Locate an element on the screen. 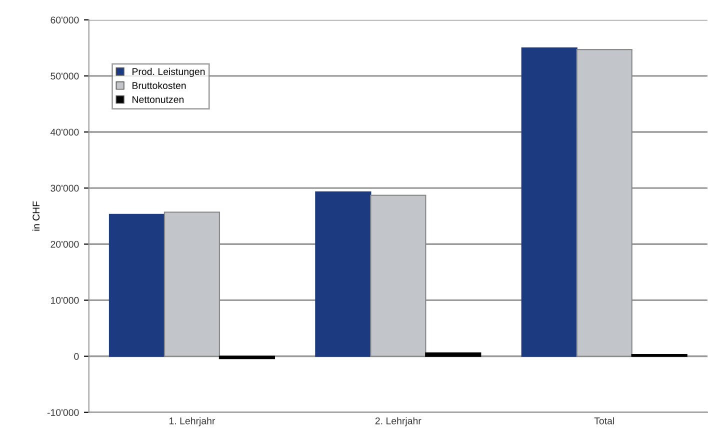 The width and height of the screenshot is (711, 441). y-tick-label: 50'000 is located at coordinates (64, 76).